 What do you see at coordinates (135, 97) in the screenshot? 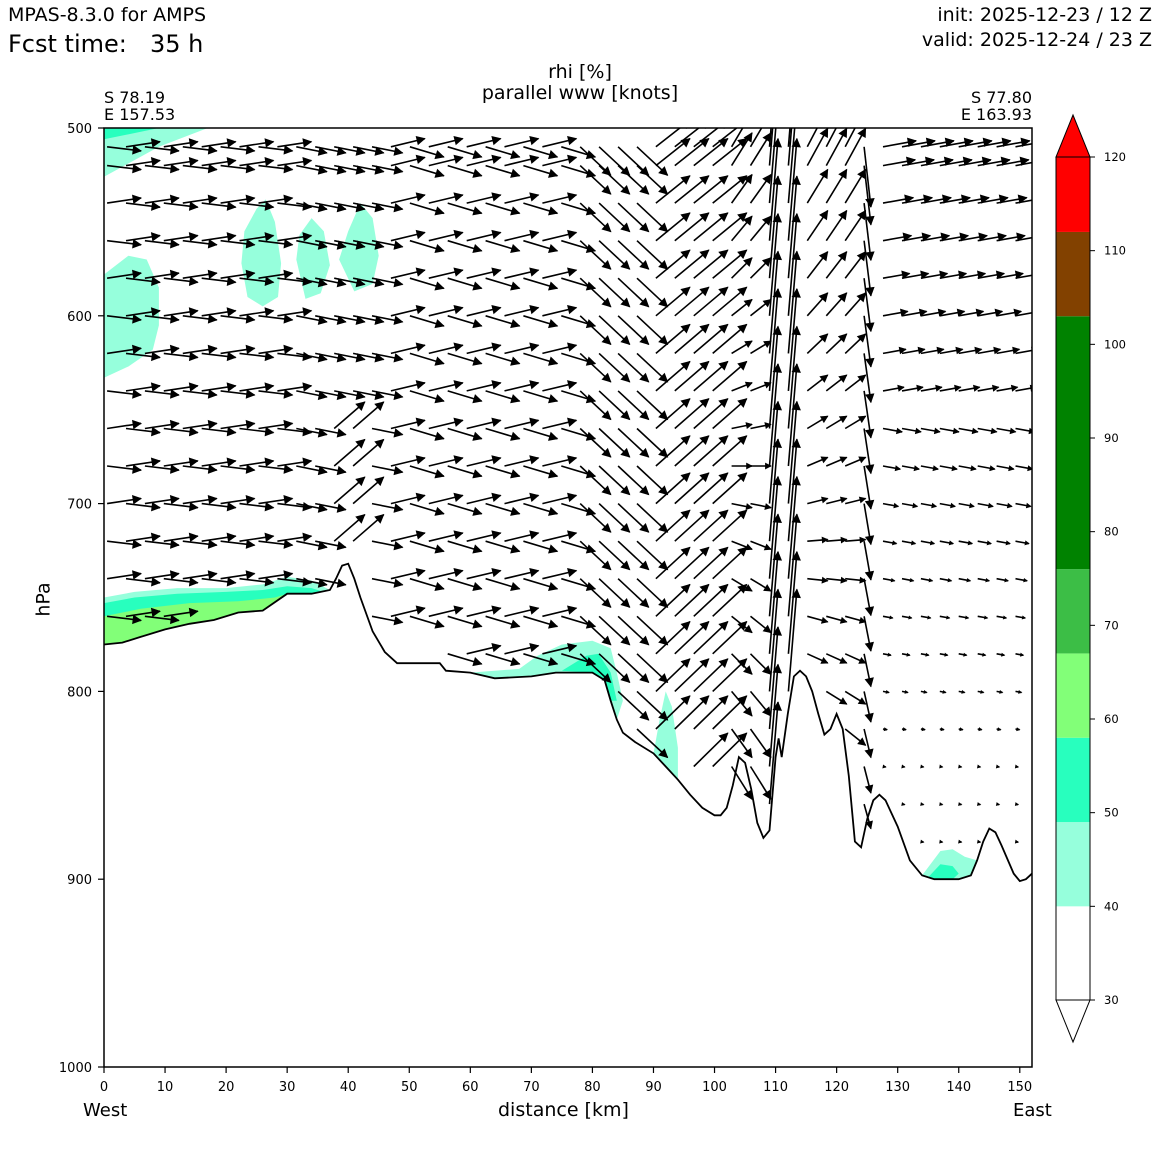
I see `left-latitude: S 78.19` at bounding box center [135, 97].